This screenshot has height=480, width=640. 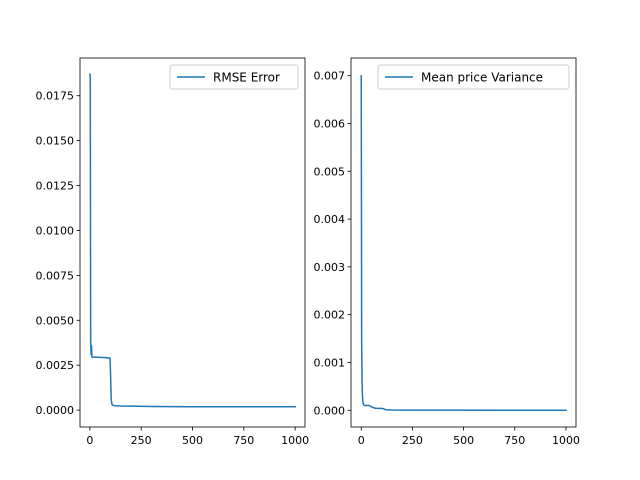 I want to click on legend: RMSE Error, so click(x=234, y=77).